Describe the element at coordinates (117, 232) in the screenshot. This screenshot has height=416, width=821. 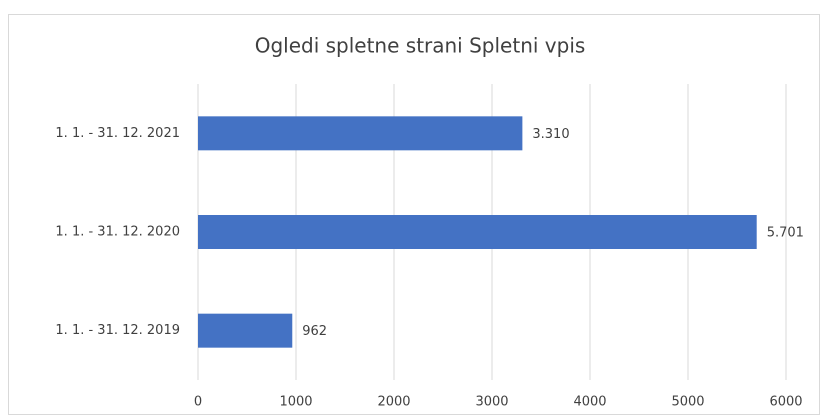
I see `y-tick-label: 1. 1. - 31. 12. 2020` at that location.